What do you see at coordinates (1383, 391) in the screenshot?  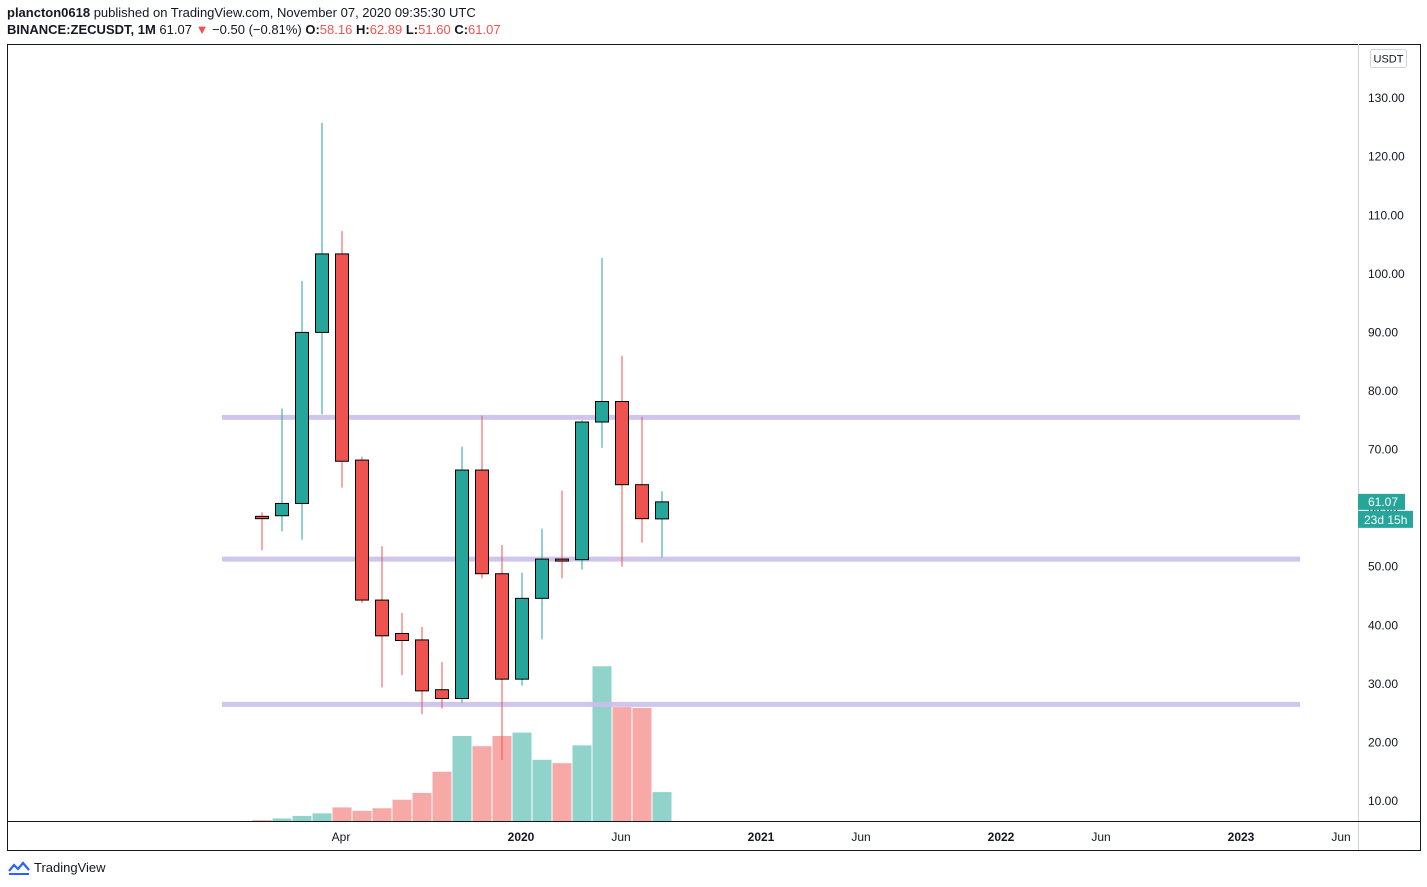 I see `y-tick-label: 80.00` at bounding box center [1383, 391].